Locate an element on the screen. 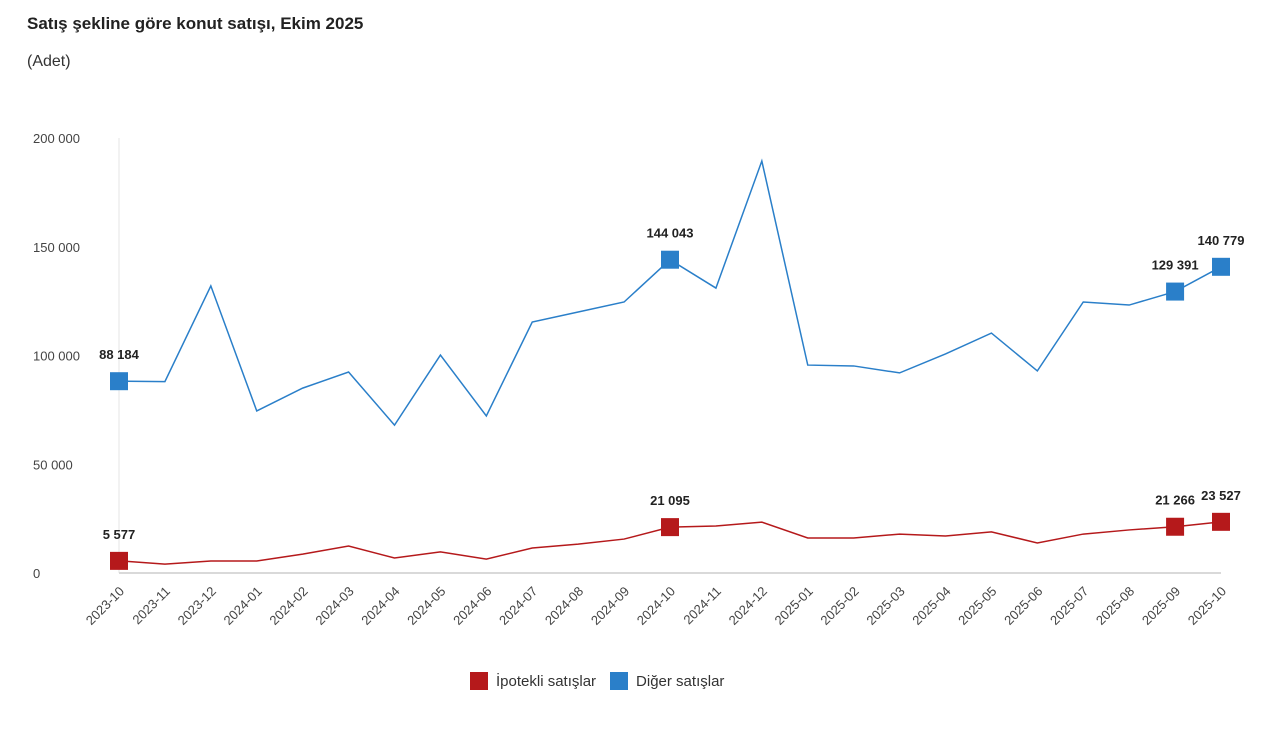 Image resolution: width=1280 pixels, height=739 pixels. x-tick-label: 2024-03 is located at coordinates (334, 606).